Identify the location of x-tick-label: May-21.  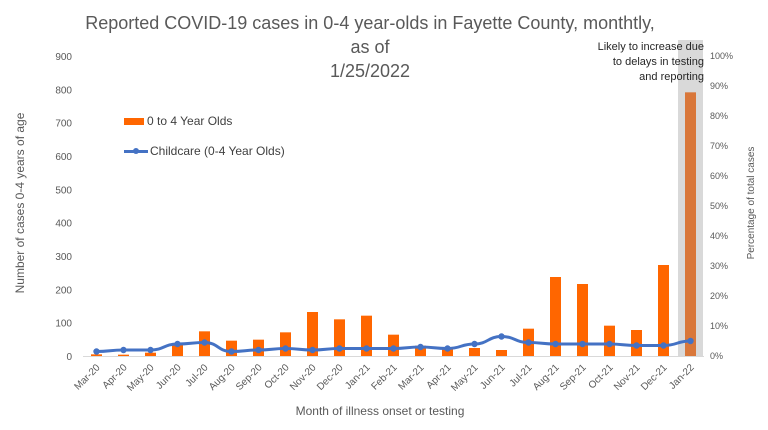
(465, 378).